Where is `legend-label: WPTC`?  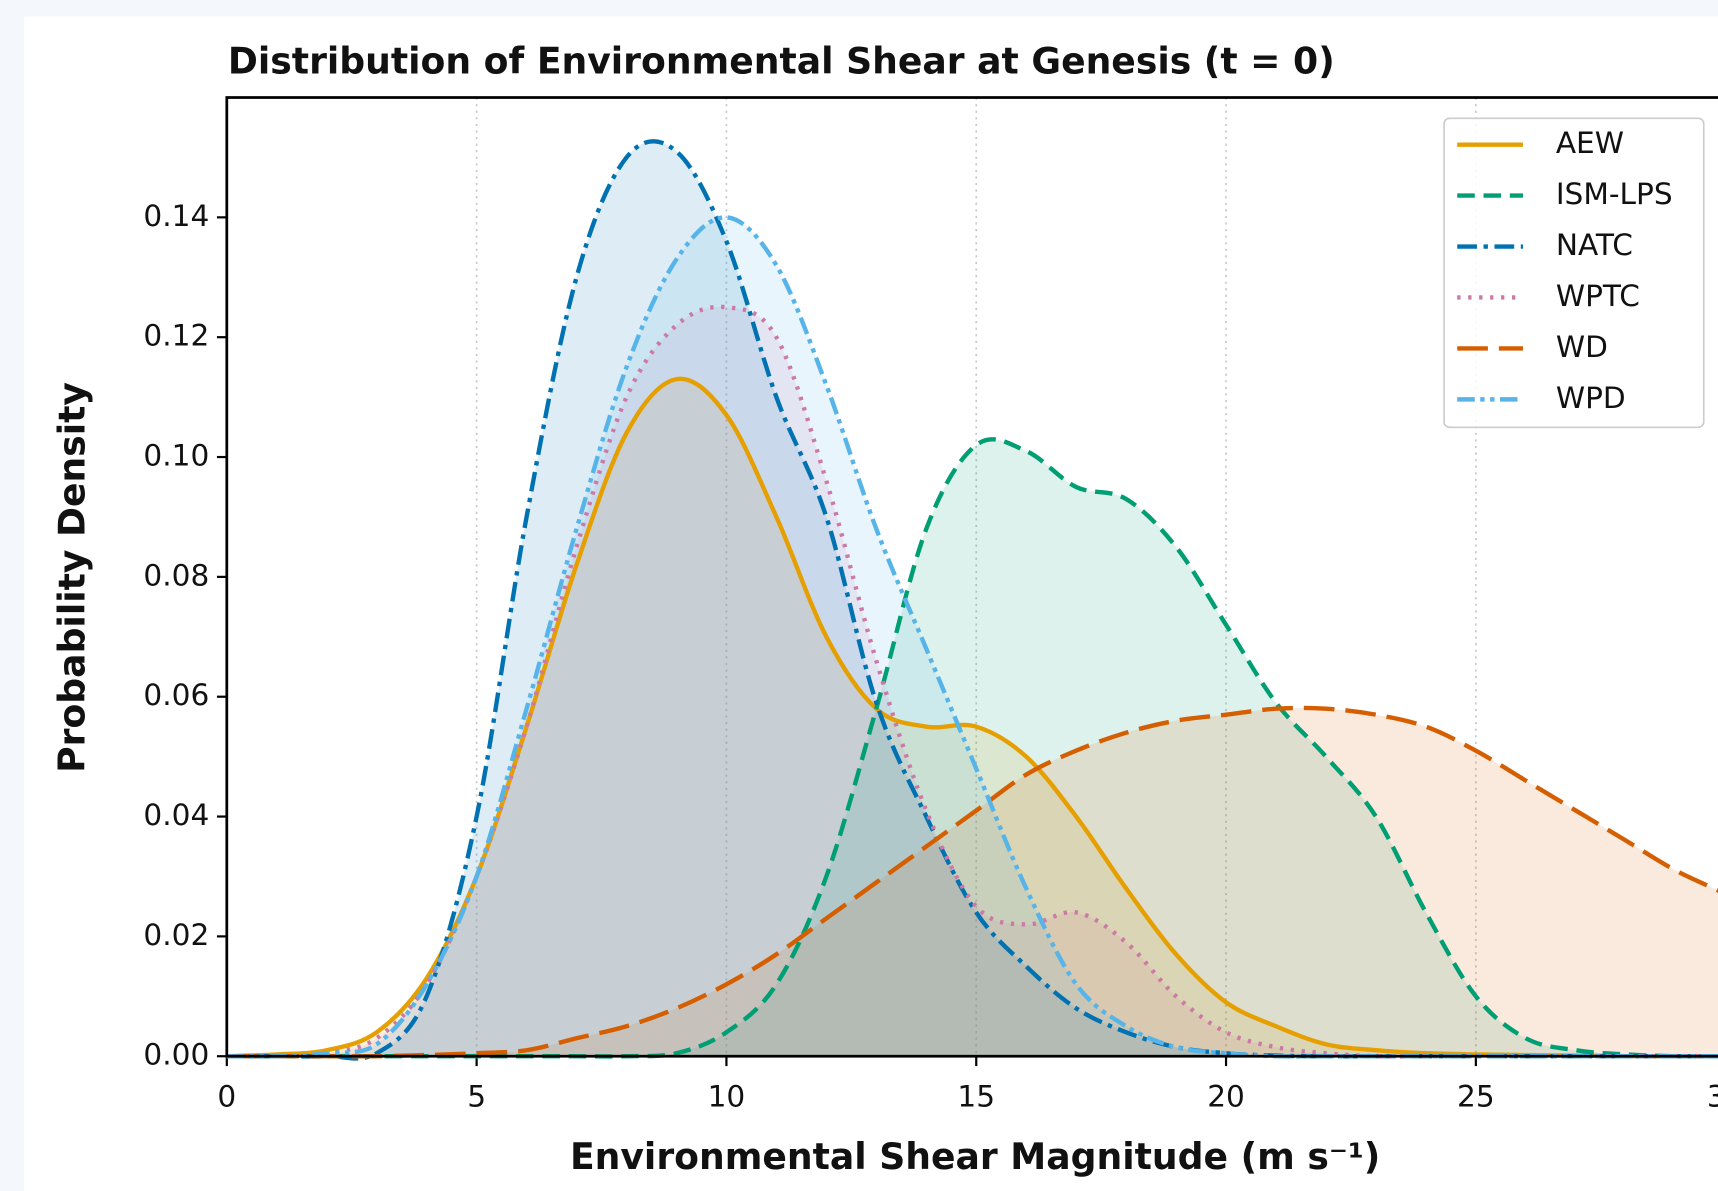 legend-label: WPTC is located at coordinates (1598, 296).